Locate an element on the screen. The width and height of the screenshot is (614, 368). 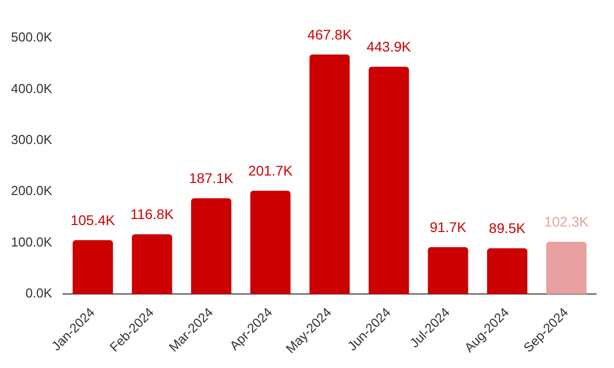
data-label: 105.4K is located at coordinates (93, 220).